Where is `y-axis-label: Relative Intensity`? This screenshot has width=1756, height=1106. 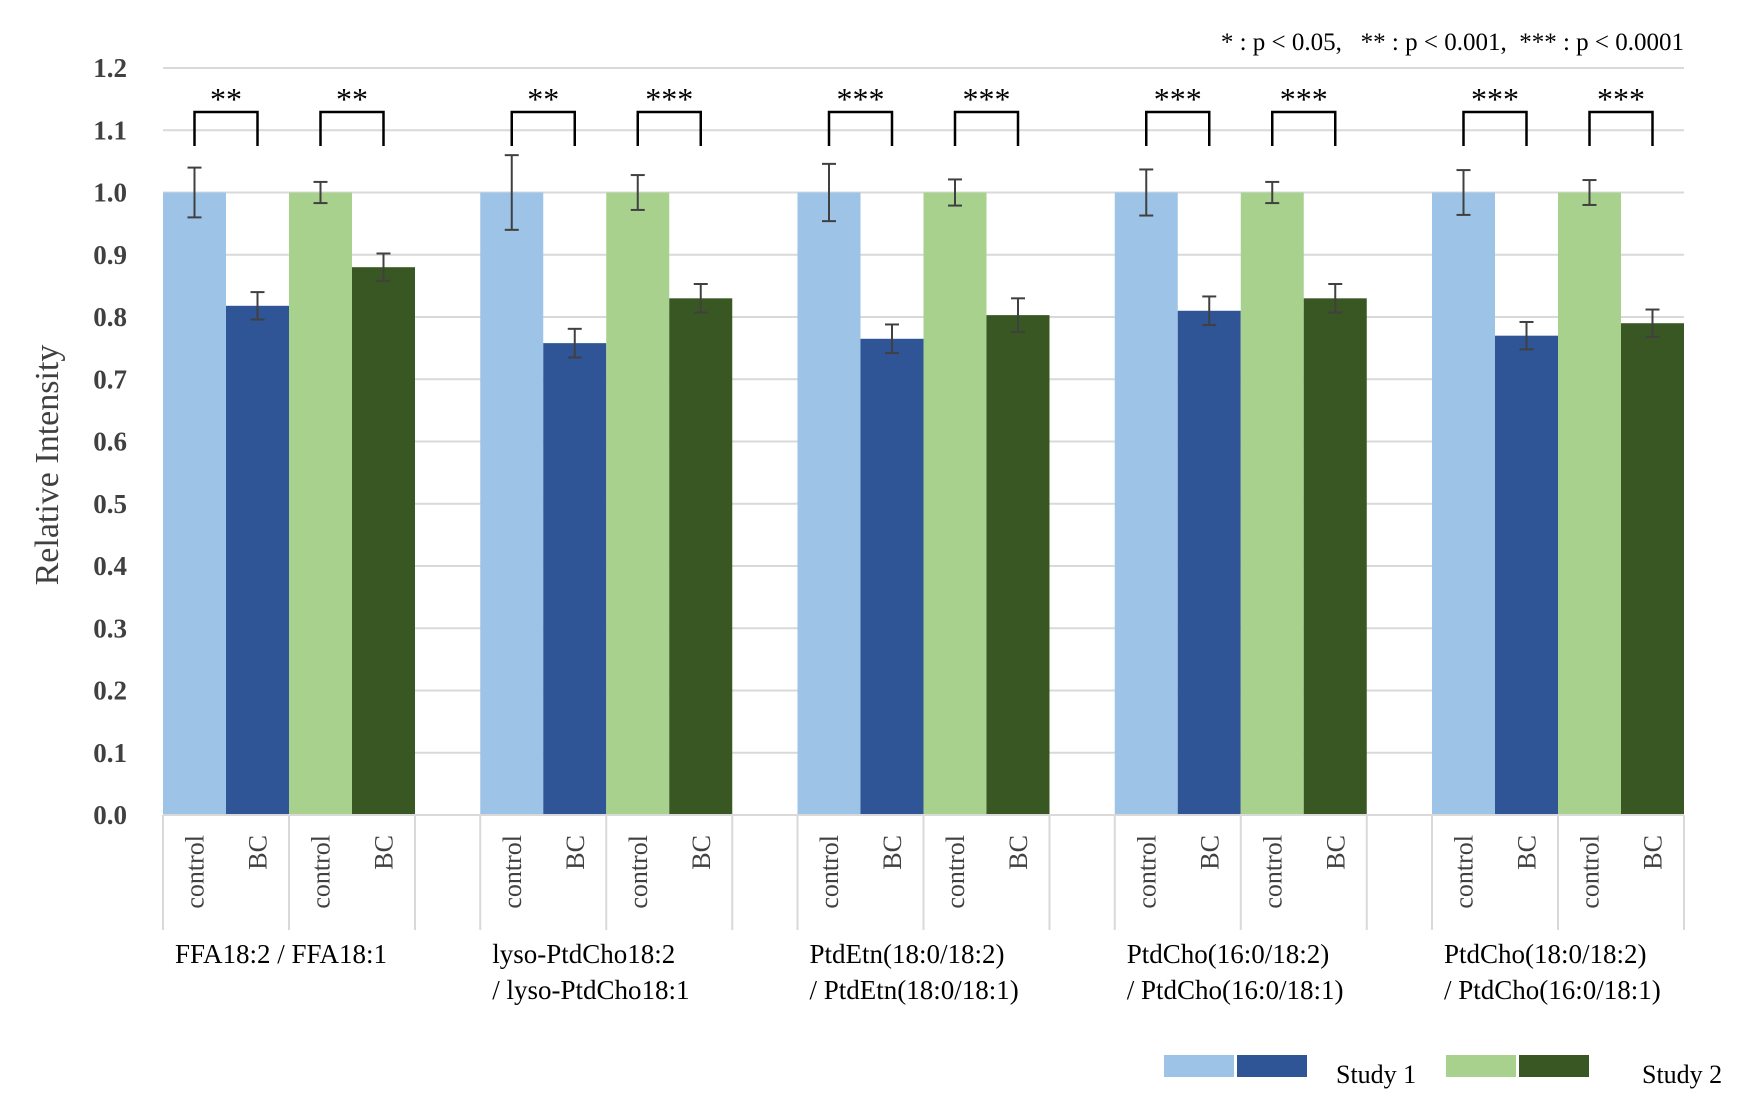
y-axis-label: Relative Intensity is located at coordinates (47, 465).